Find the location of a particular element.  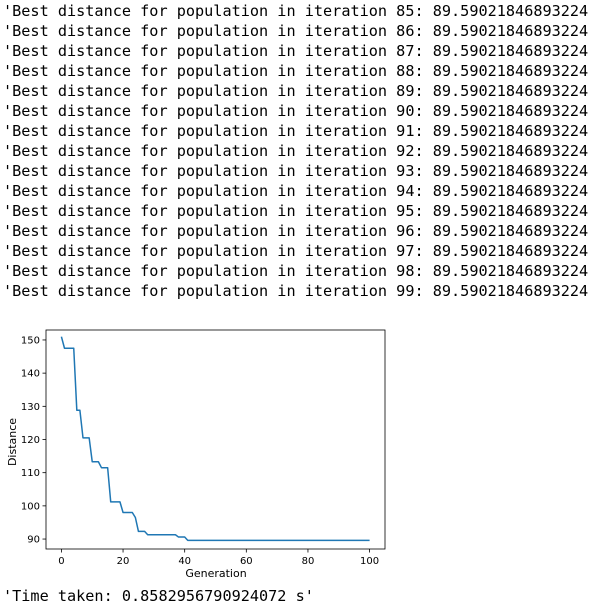

time-taken-output: 'Time taken: 0.8582956790924072 s' is located at coordinates (158, 596).